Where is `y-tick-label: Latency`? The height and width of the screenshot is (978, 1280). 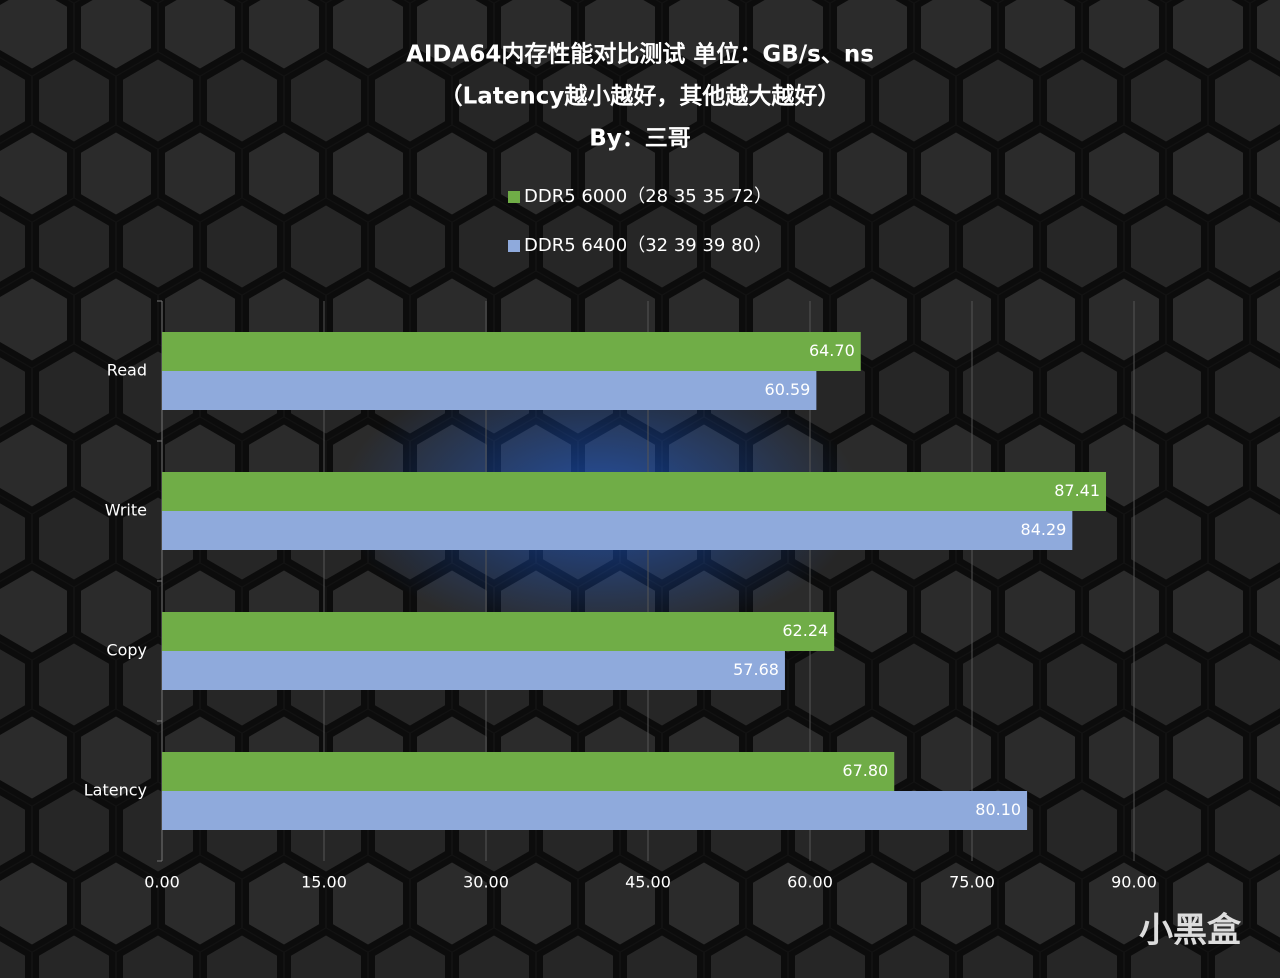 y-tick-label: Latency is located at coordinates (115, 790).